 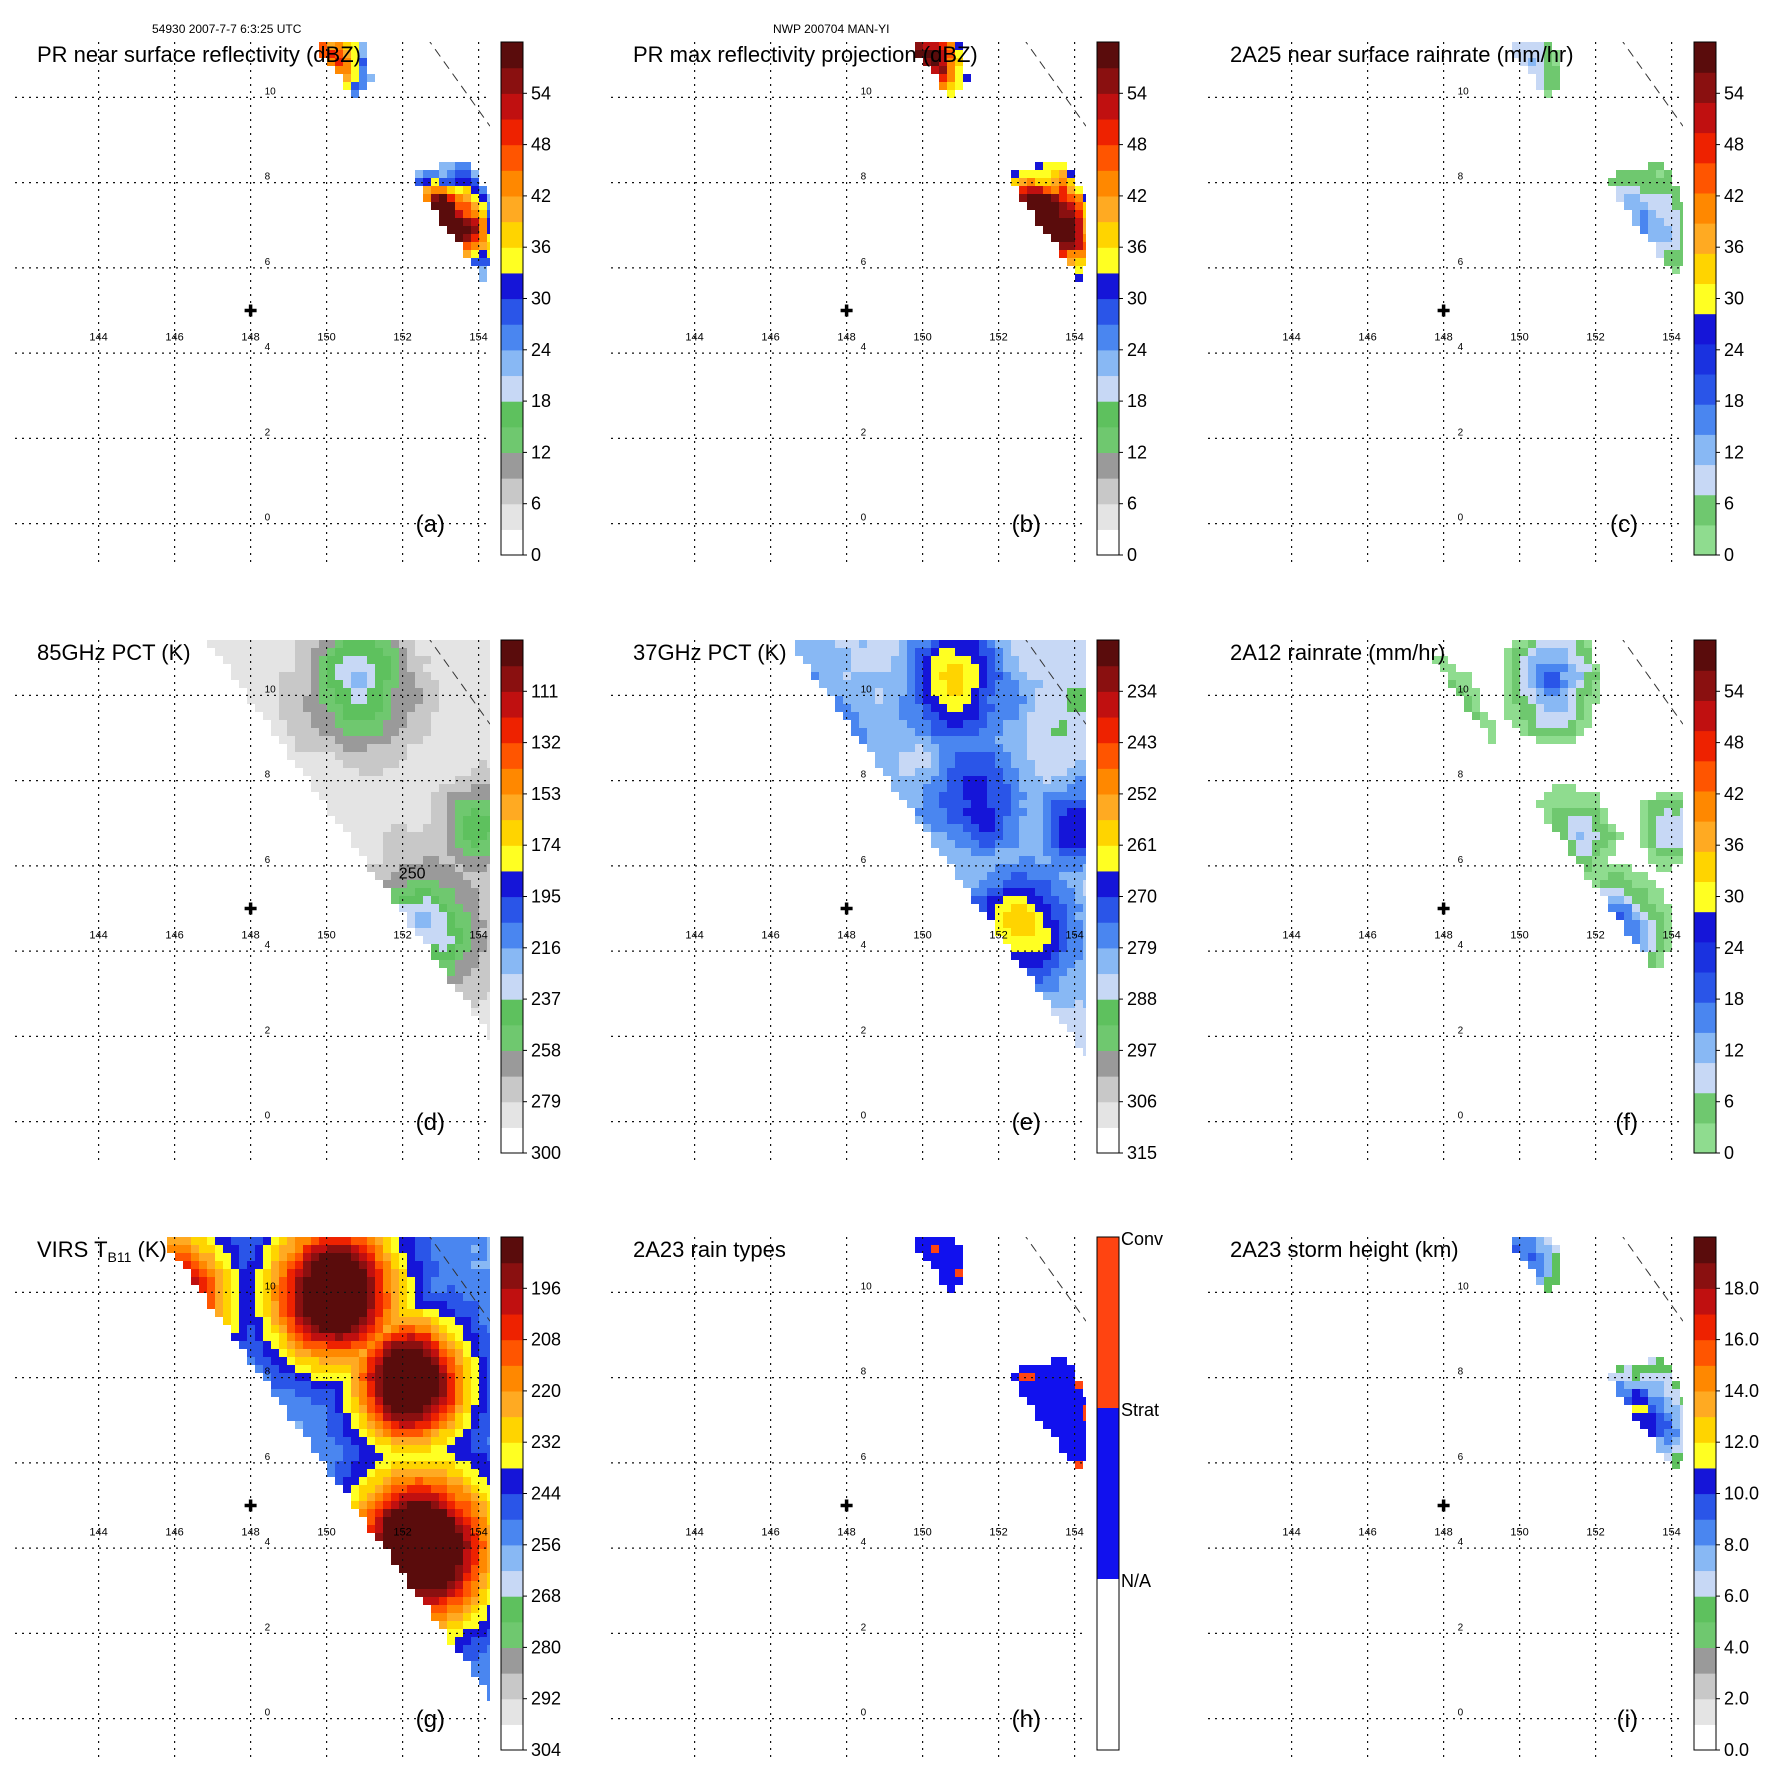 I want to click on colorbar-tick-label: 24, so click(x=1734, y=948).